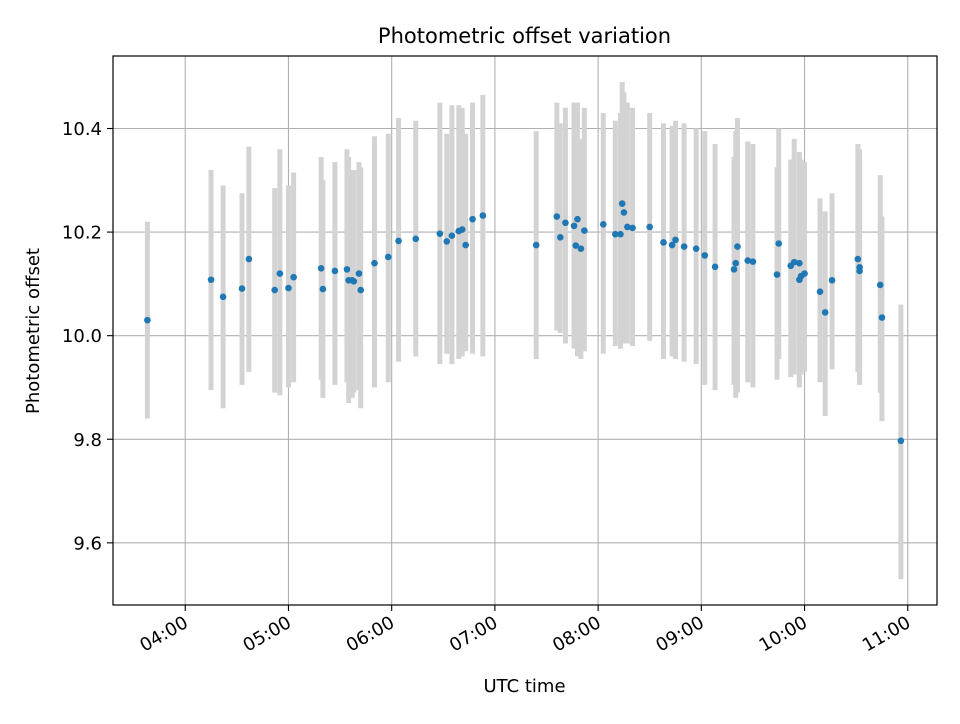  I want to click on y-tick-label: 10.0, so click(82, 336).